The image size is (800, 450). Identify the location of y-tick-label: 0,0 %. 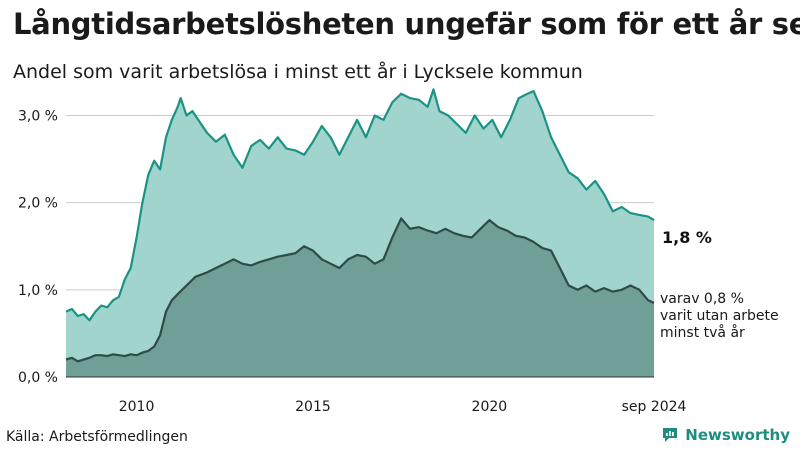
(38, 378).